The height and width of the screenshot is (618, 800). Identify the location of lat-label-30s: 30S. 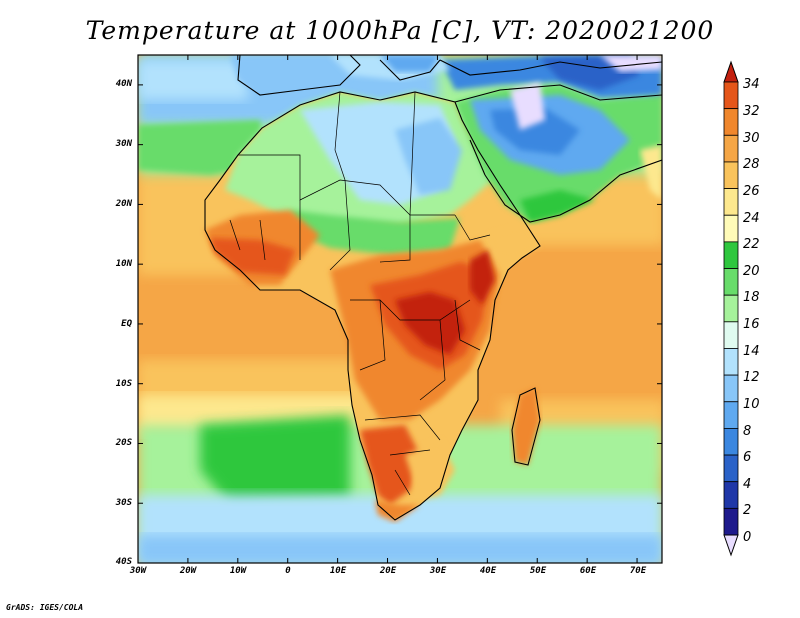
(123, 503).